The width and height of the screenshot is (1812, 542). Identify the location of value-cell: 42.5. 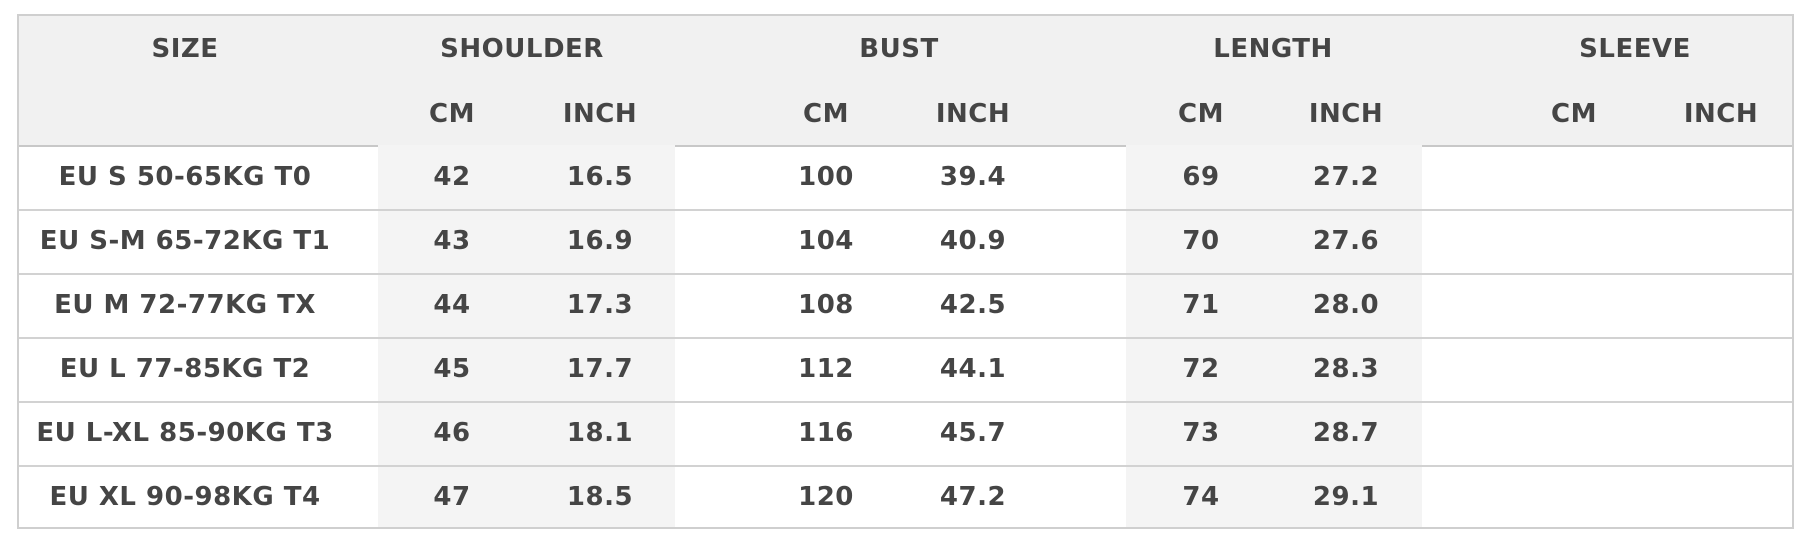
(973, 305).